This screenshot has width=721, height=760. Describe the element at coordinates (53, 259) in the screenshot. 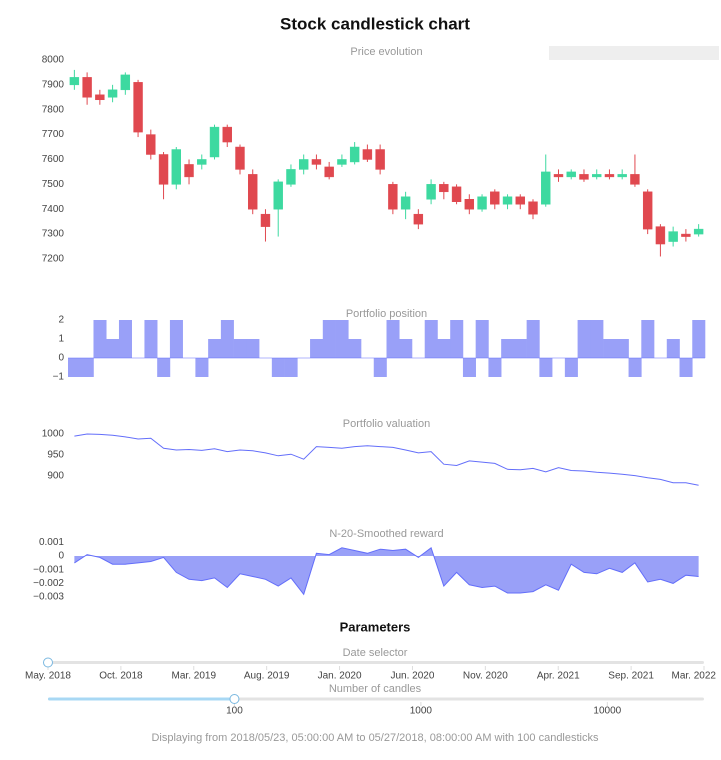

I see `y-tick-label: 7200` at that location.